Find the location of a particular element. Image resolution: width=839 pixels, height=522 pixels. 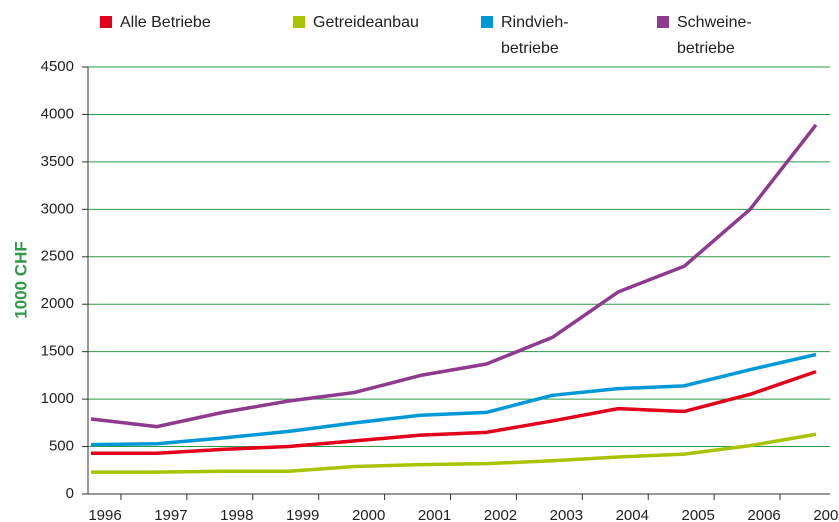

y-tick-label: 500 is located at coordinates (61, 446).